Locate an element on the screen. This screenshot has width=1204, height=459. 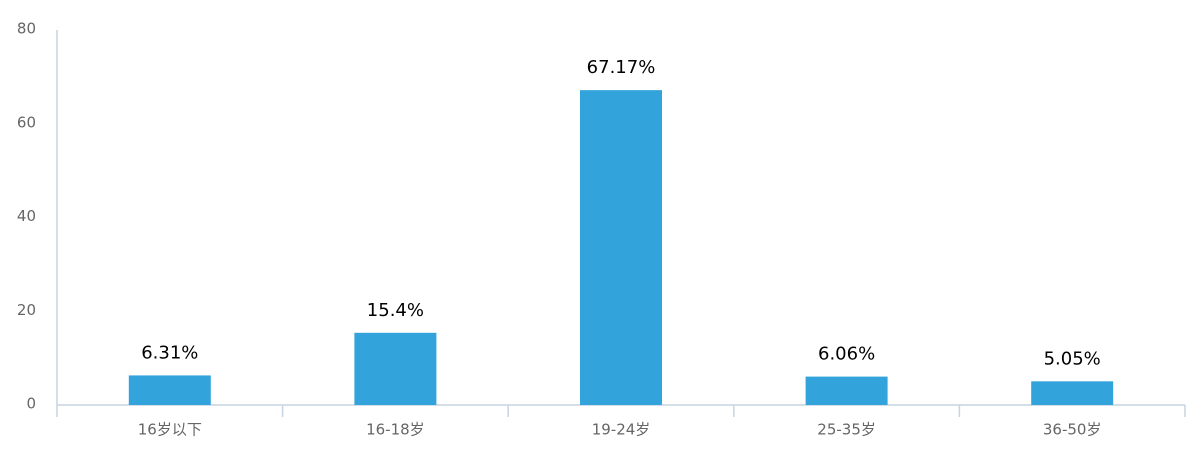
x-tick-label: 16-18岁 is located at coordinates (395, 430).